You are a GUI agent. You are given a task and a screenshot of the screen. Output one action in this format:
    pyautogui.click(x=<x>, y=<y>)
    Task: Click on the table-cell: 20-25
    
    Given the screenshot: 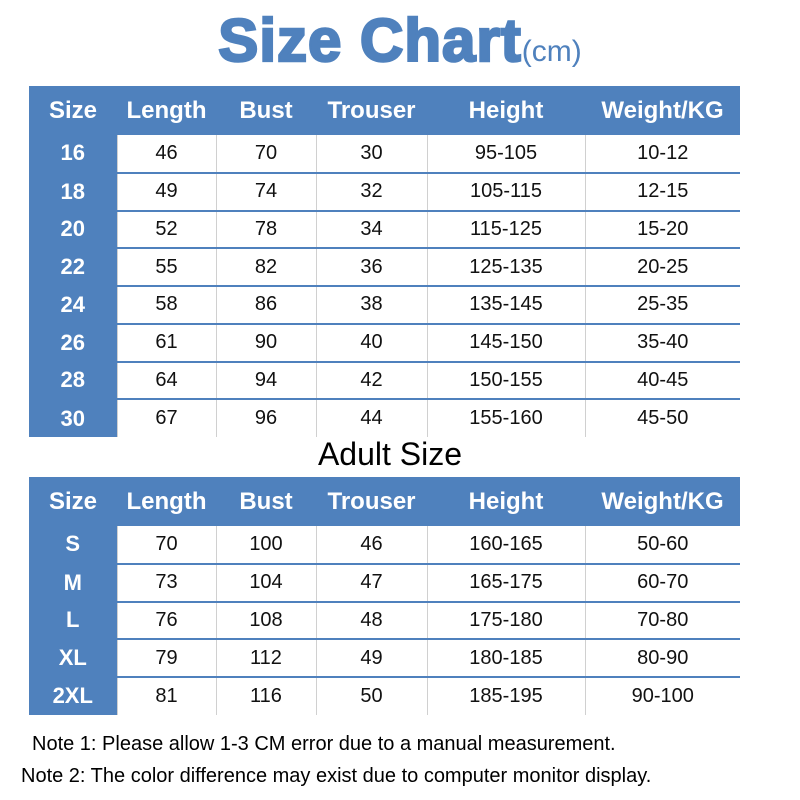 What is the action you would take?
    pyautogui.click(x=662, y=267)
    